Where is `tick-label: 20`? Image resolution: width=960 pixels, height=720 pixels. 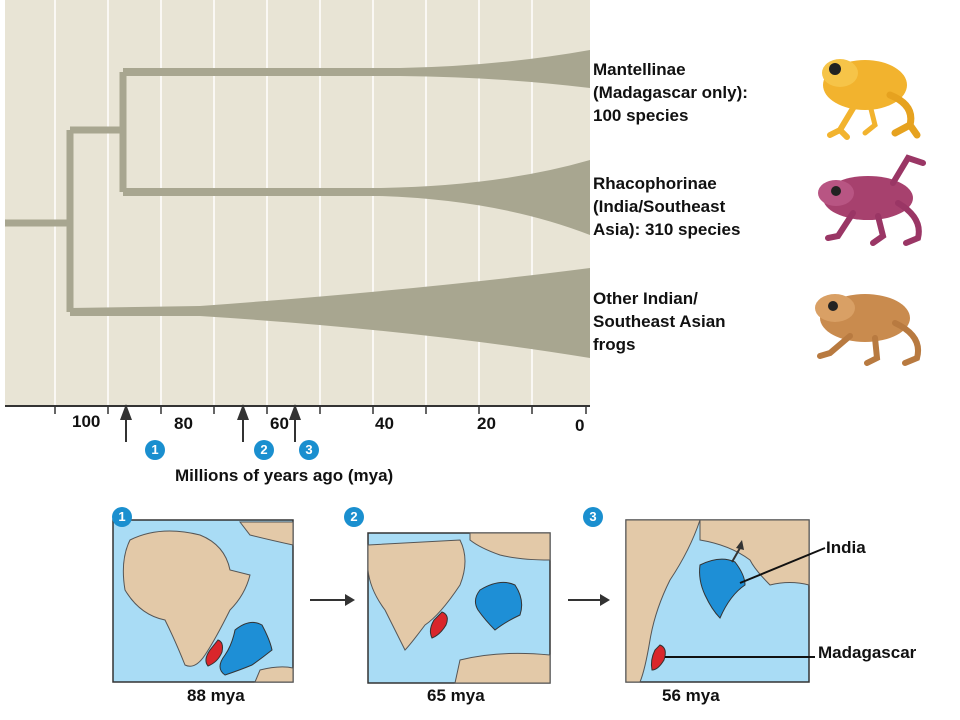
tick-label: 20 is located at coordinates (486, 423).